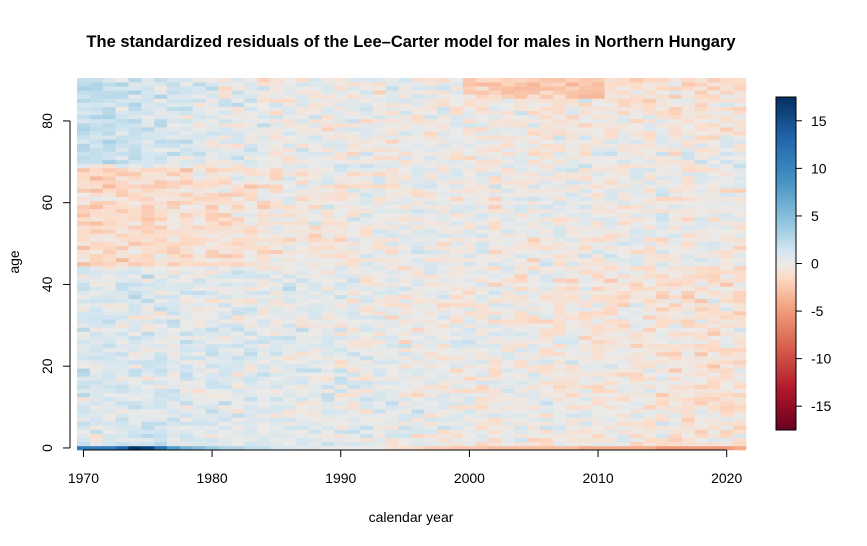 The width and height of the screenshot is (867, 546). I want to click on colorbar-tick-label: -15, so click(821, 406).